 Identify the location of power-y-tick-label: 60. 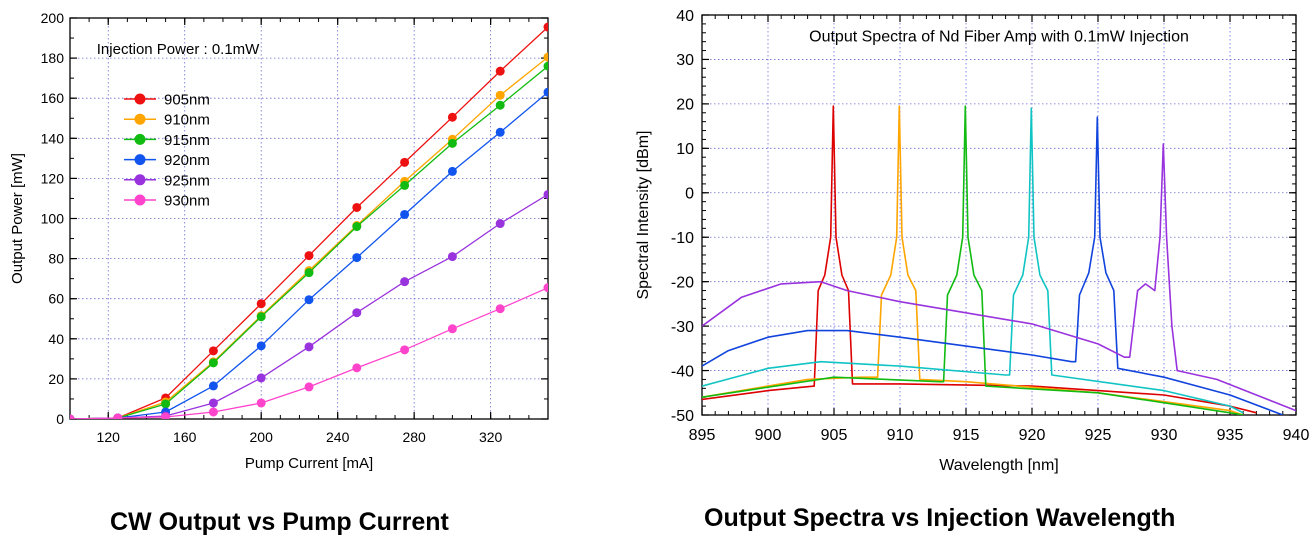
(56, 299).